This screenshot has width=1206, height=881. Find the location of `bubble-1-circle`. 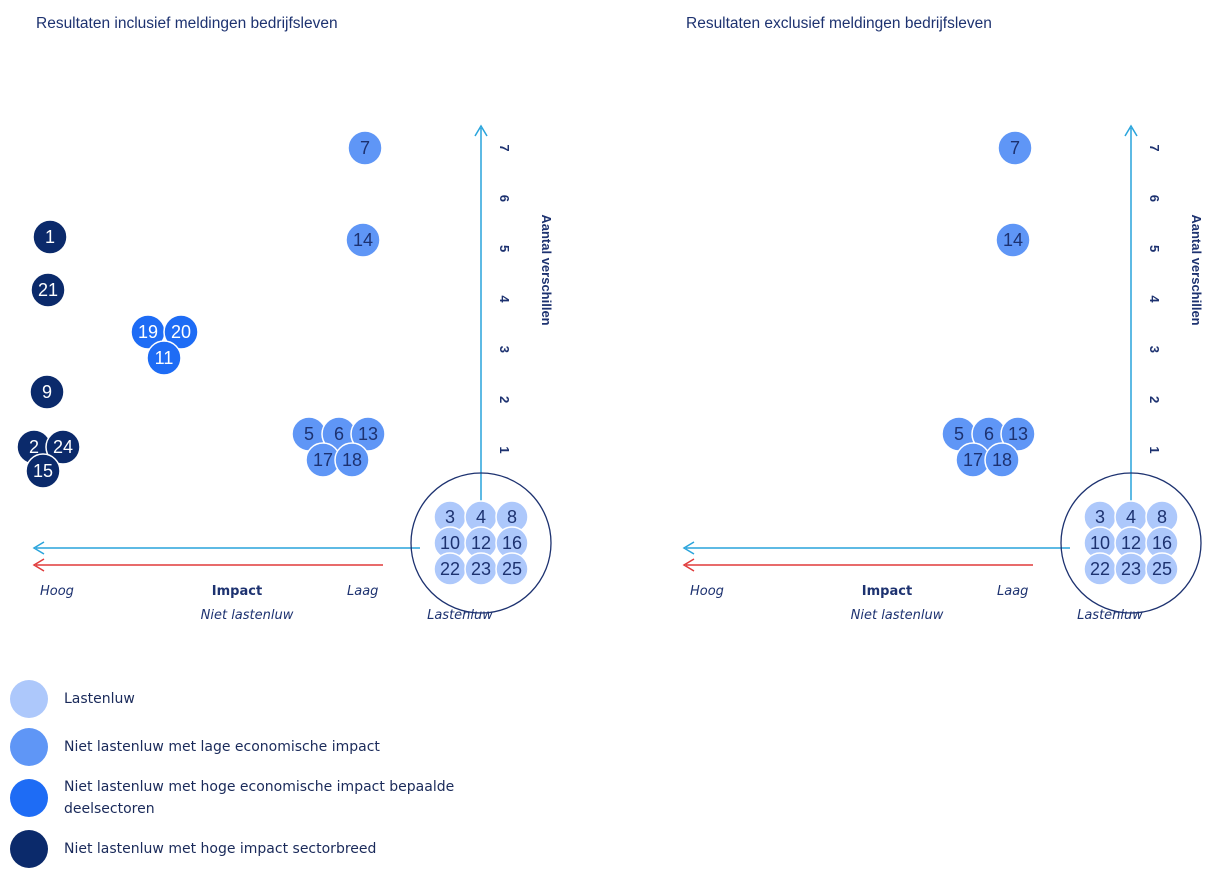

bubble-1-circle is located at coordinates (50, 237).